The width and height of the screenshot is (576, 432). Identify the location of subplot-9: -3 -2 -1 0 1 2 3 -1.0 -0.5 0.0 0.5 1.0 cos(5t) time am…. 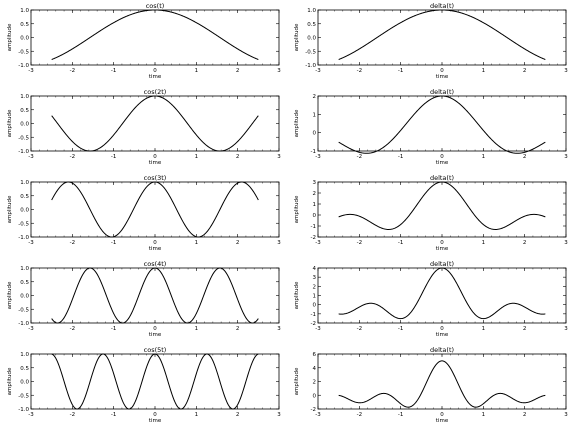
(144, 385).